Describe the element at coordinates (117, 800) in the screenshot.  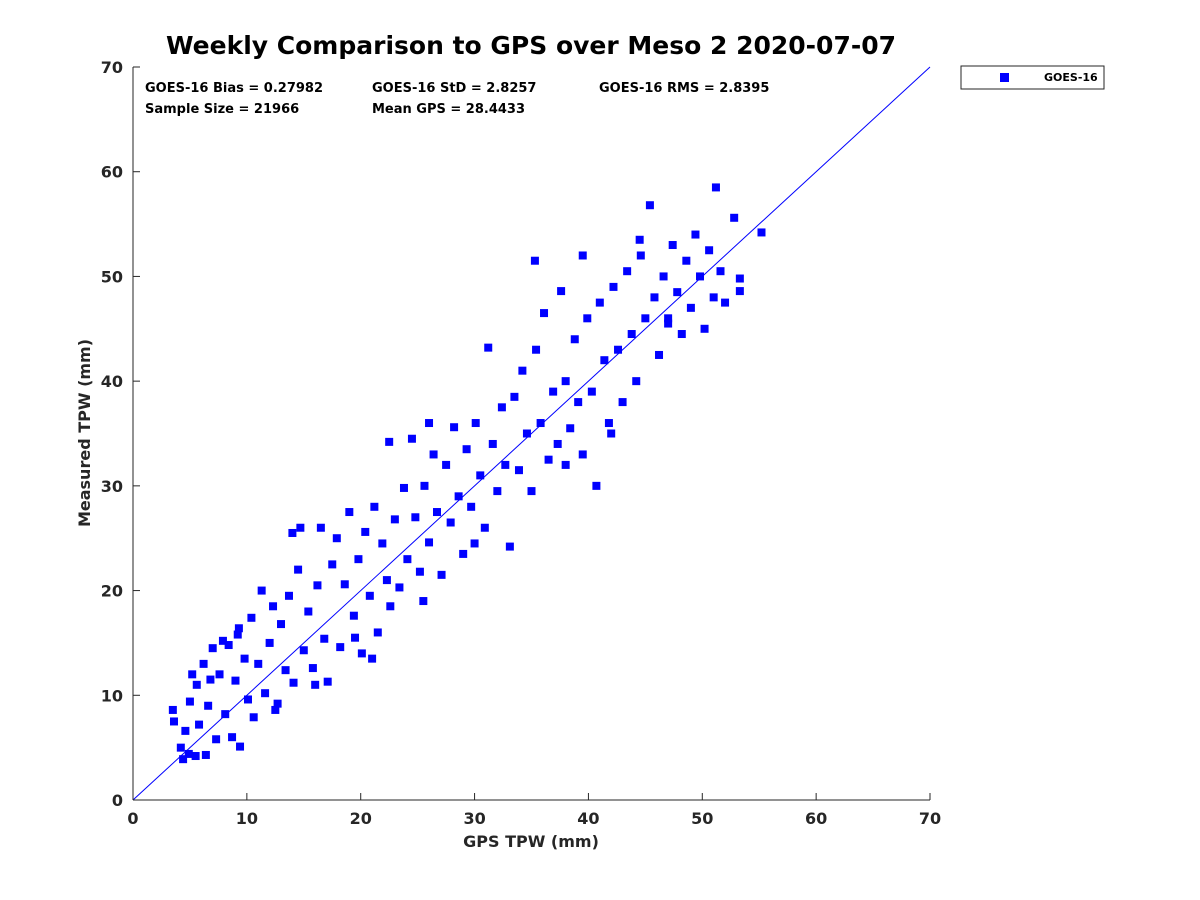
I see `y-tick-label: 0` at that location.